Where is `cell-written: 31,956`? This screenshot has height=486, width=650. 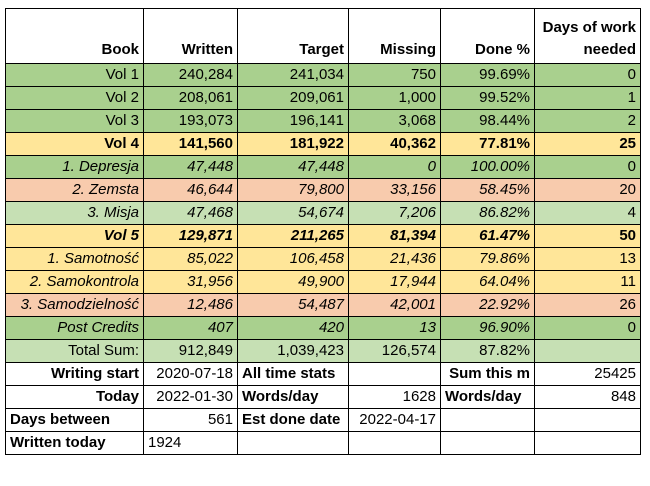 cell-written: 31,956 is located at coordinates (190, 282).